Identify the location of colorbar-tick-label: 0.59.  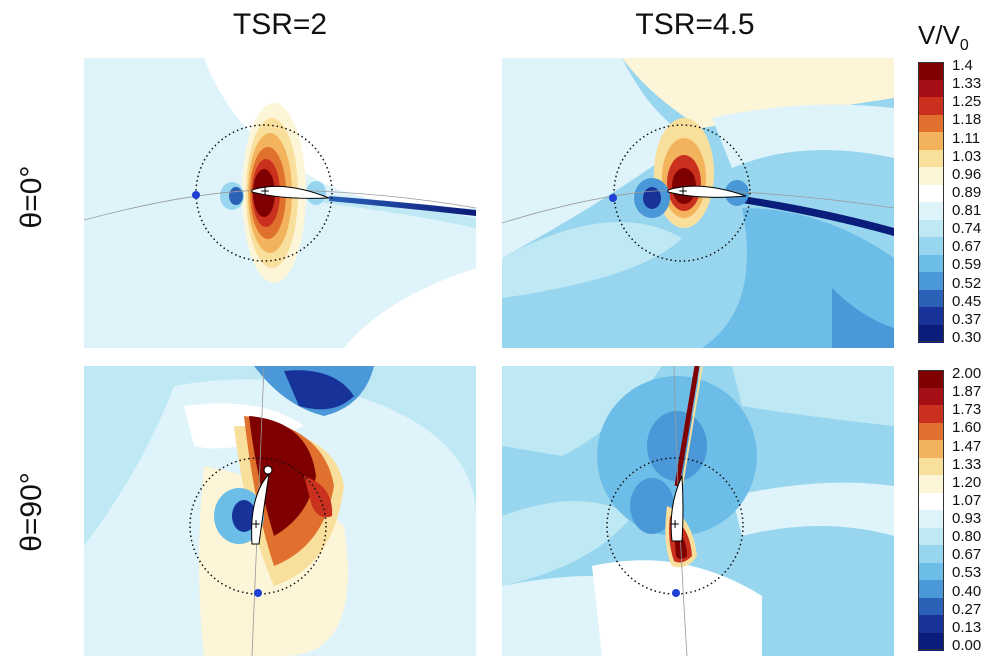
(967, 265).